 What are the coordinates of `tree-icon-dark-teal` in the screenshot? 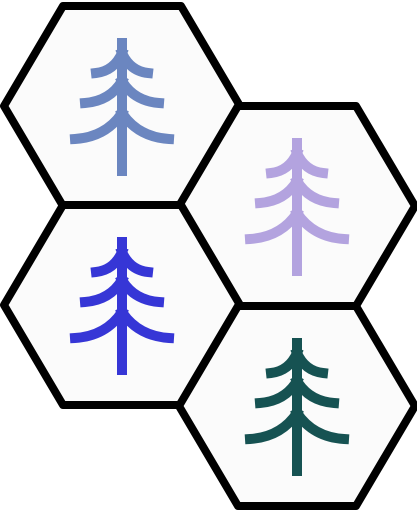 It's located at (297, 407).